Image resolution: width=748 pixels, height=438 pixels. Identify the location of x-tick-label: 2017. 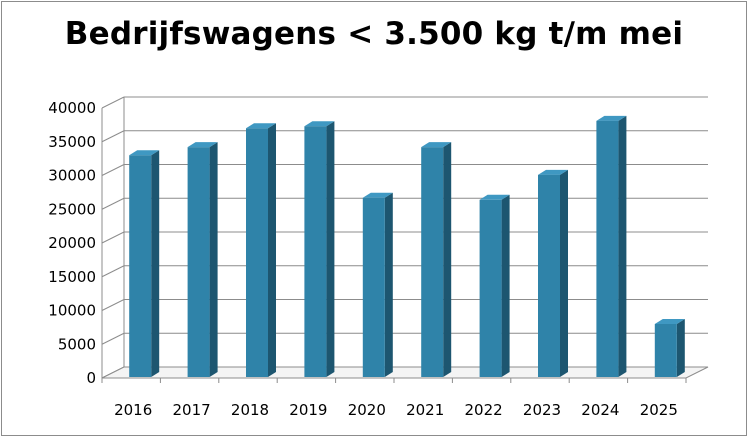
(192, 410).